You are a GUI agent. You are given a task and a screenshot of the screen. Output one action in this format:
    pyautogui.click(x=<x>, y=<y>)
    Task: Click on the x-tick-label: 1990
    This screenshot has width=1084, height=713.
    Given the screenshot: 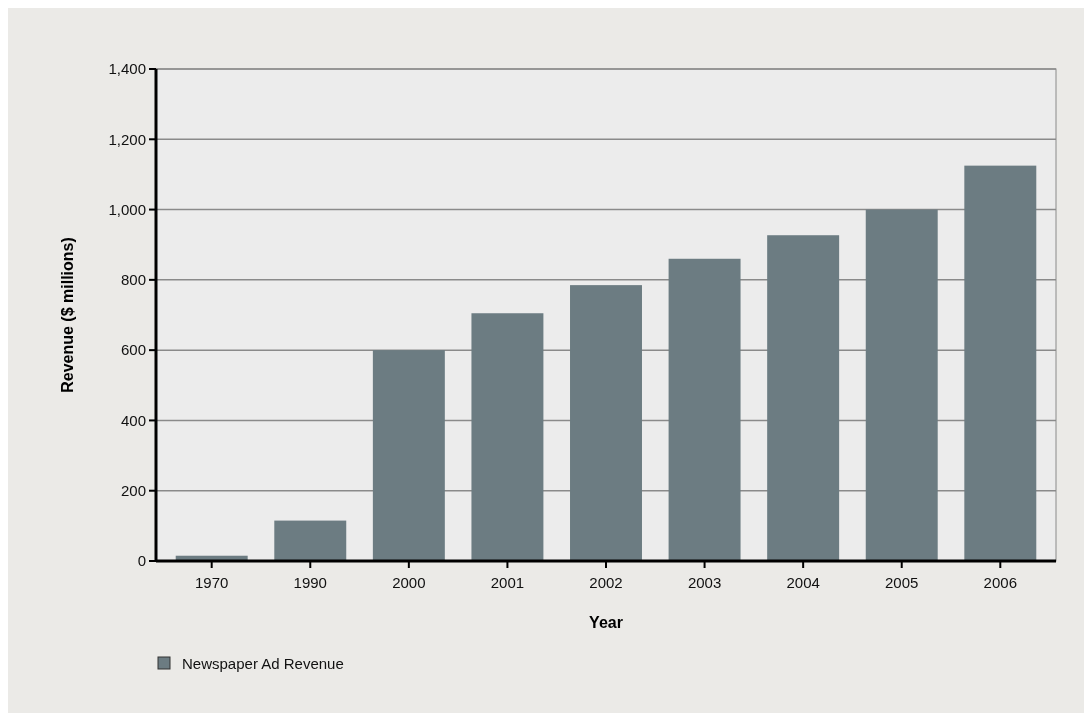 What is the action you would take?
    pyautogui.click(x=310, y=582)
    